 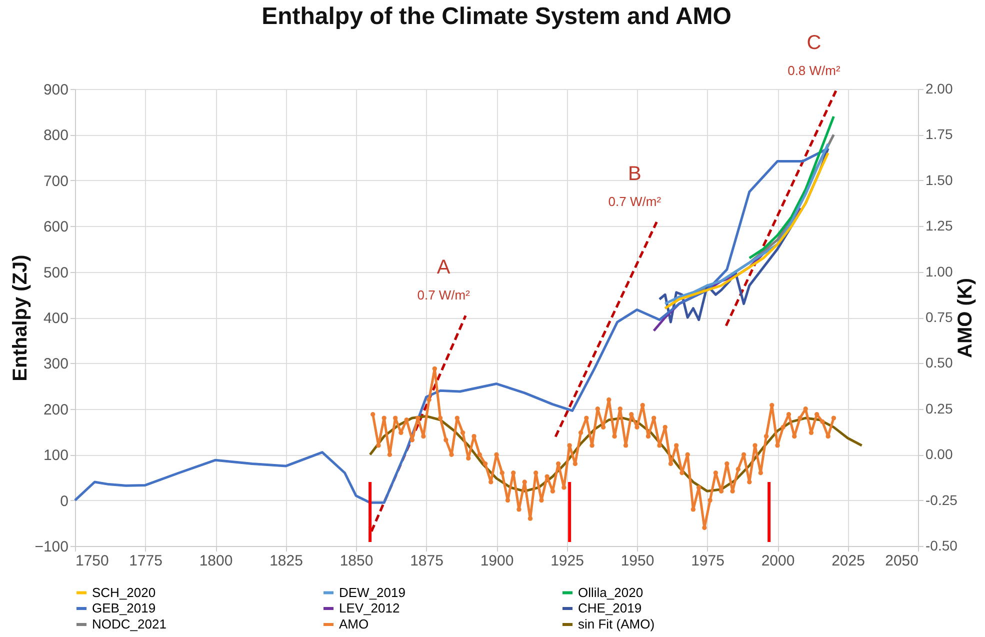 What do you see at coordinates (55, 273) in the screenshot?
I see `y-tick-label: 500` at bounding box center [55, 273].